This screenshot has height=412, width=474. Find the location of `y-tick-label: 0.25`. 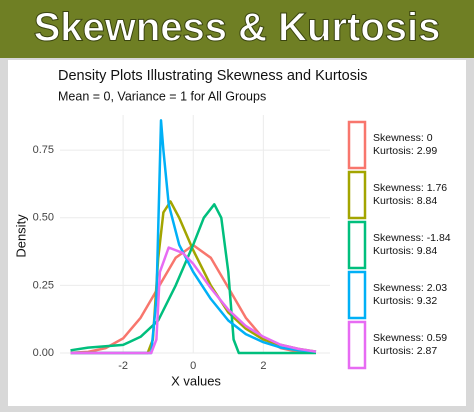

y-tick-label: 0.25 is located at coordinates (43, 285).